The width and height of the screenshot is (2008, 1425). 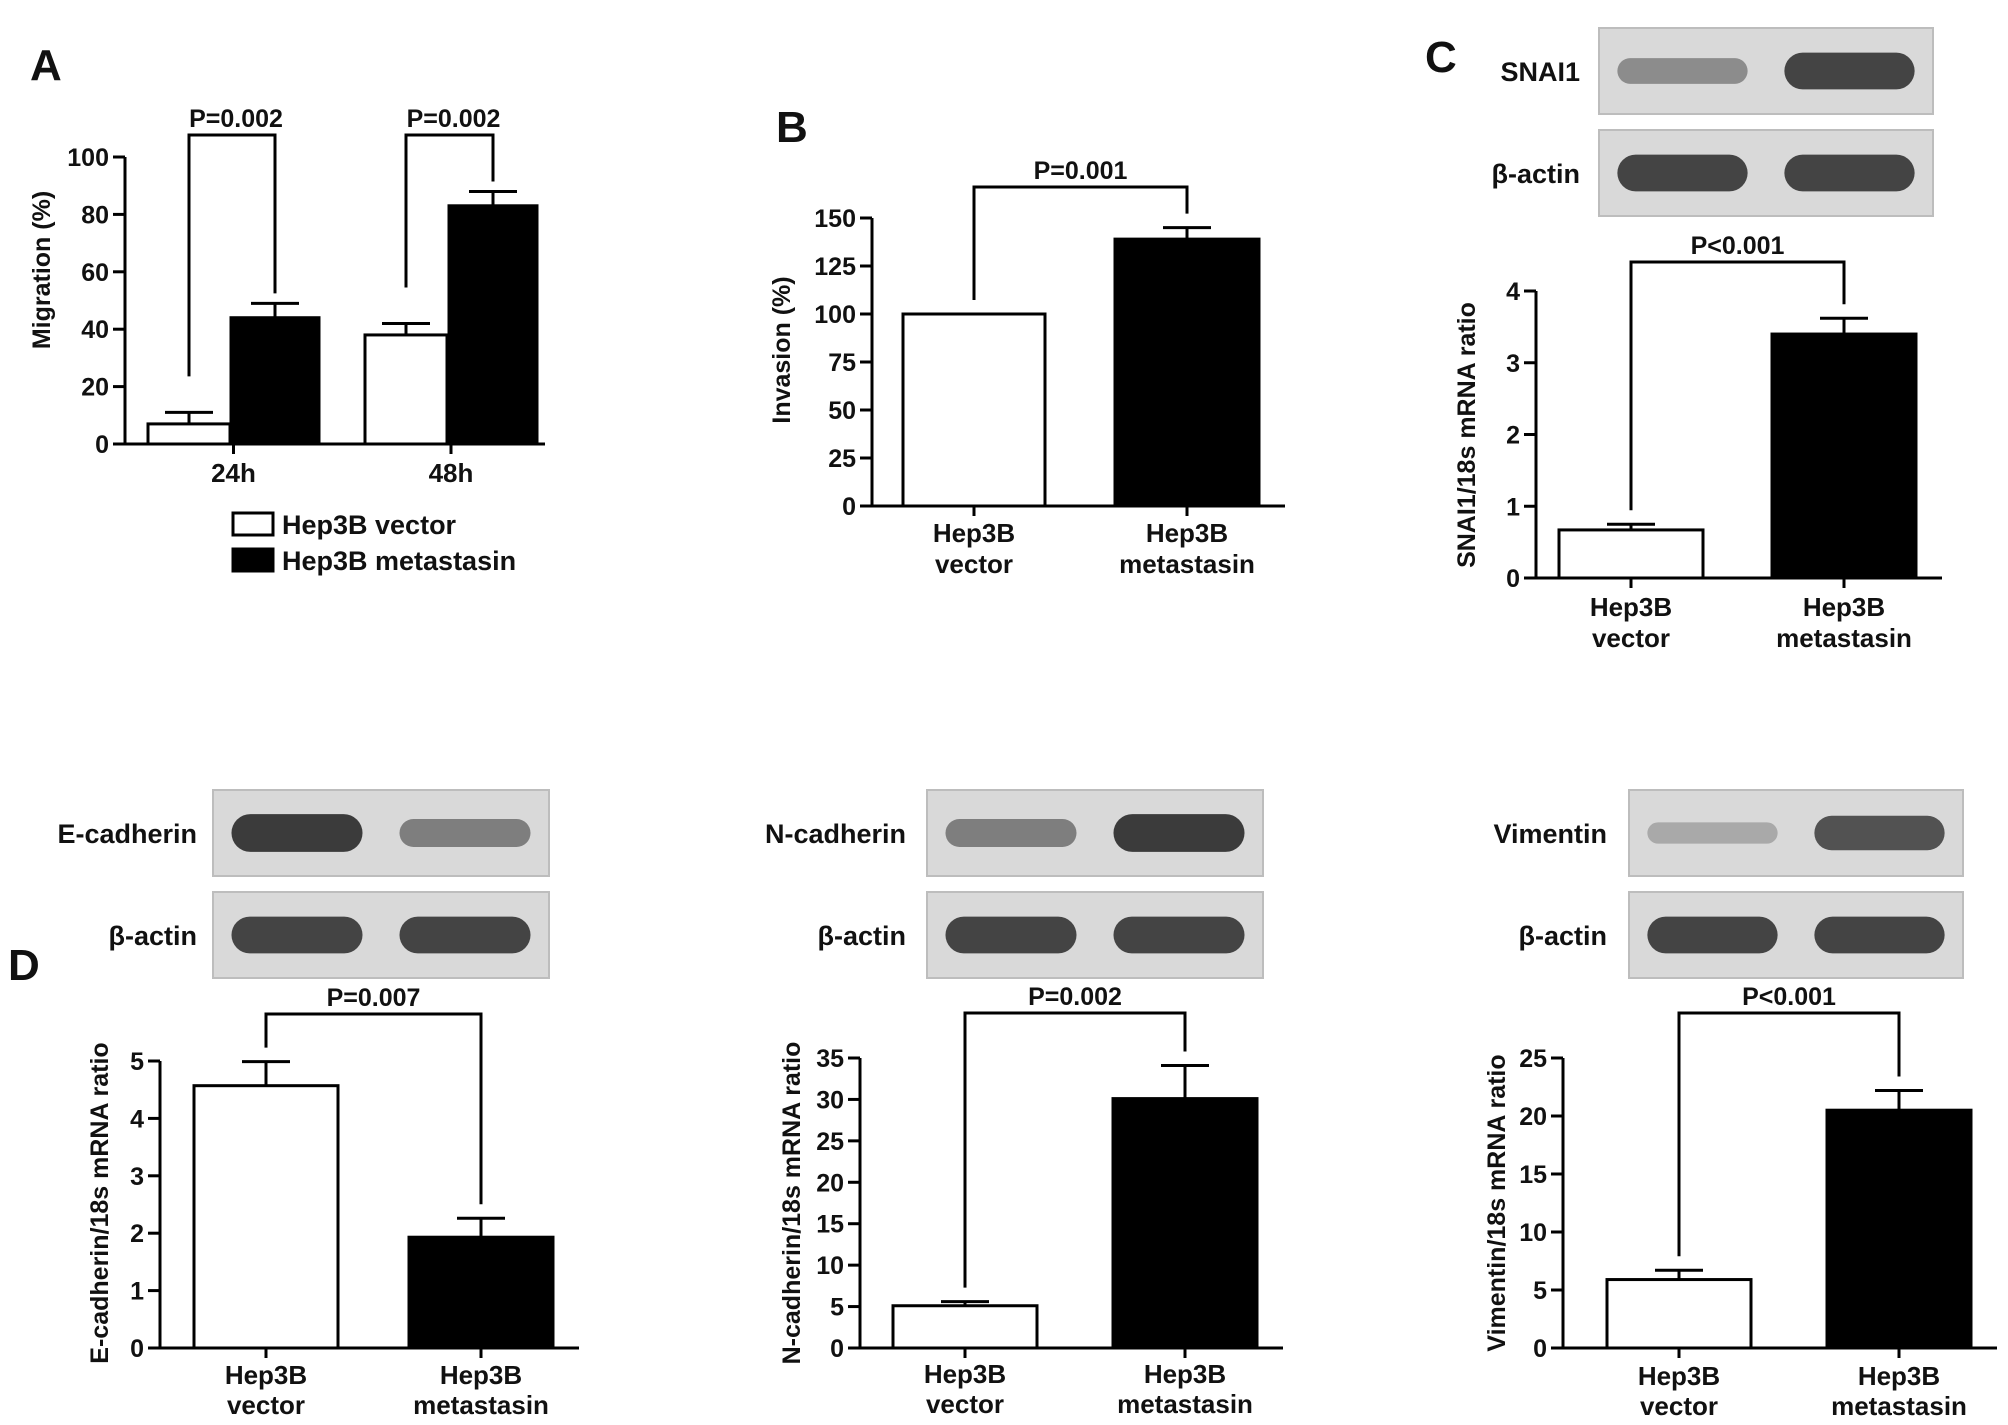 I want to click on blot-label: N-cadherin, so click(x=835, y=834).